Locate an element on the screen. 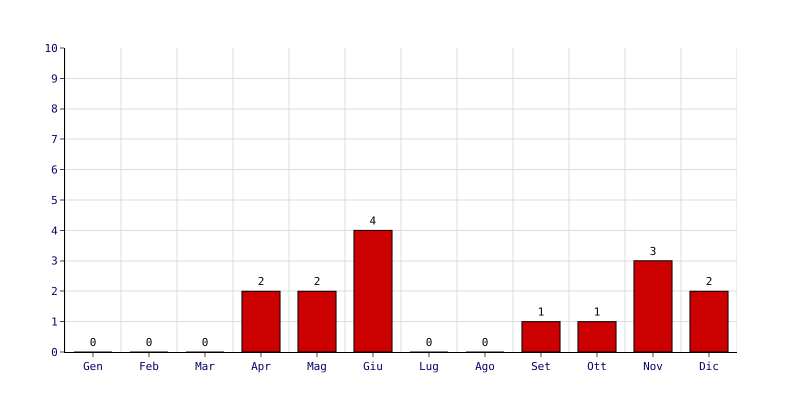 The width and height of the screenshot is (800, 400). data-label: 4 is located at coordinates (373, 221).